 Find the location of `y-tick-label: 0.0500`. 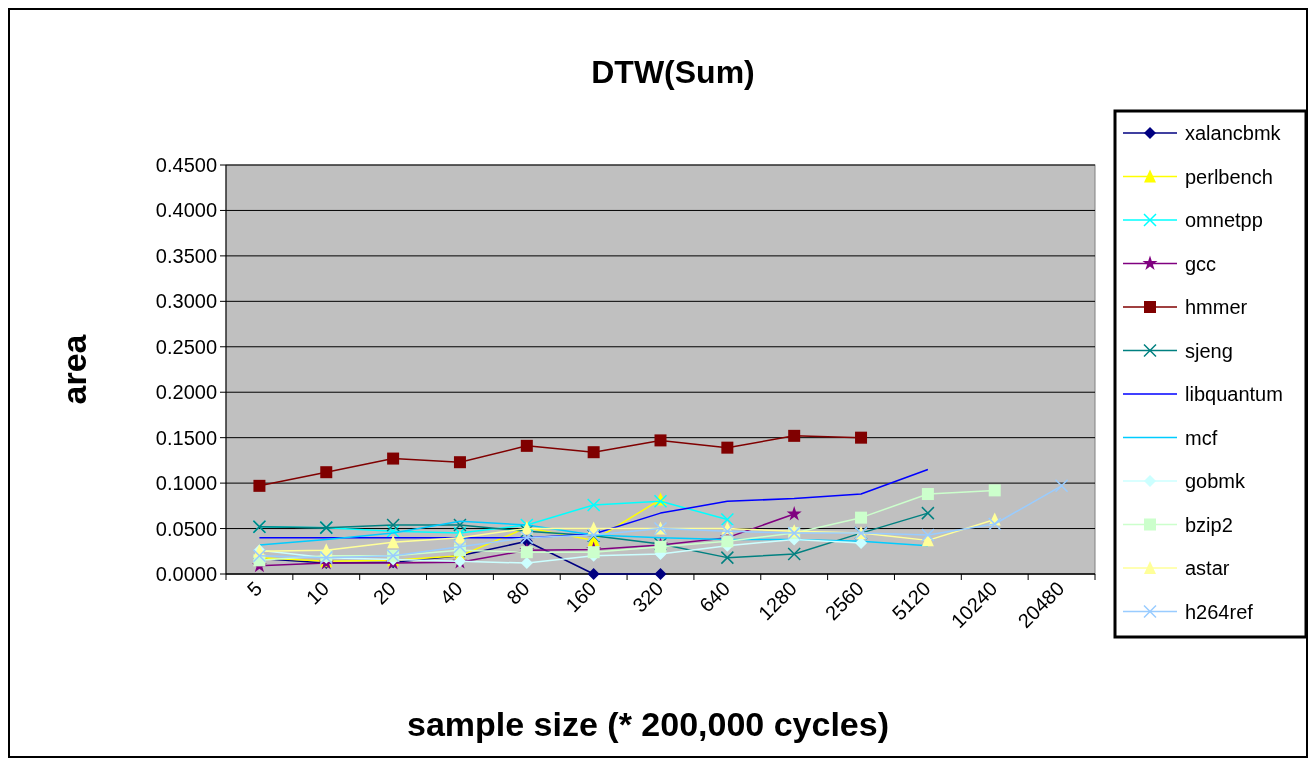

y-tick-label: 0.0500 is located at coordinates (186, 528).